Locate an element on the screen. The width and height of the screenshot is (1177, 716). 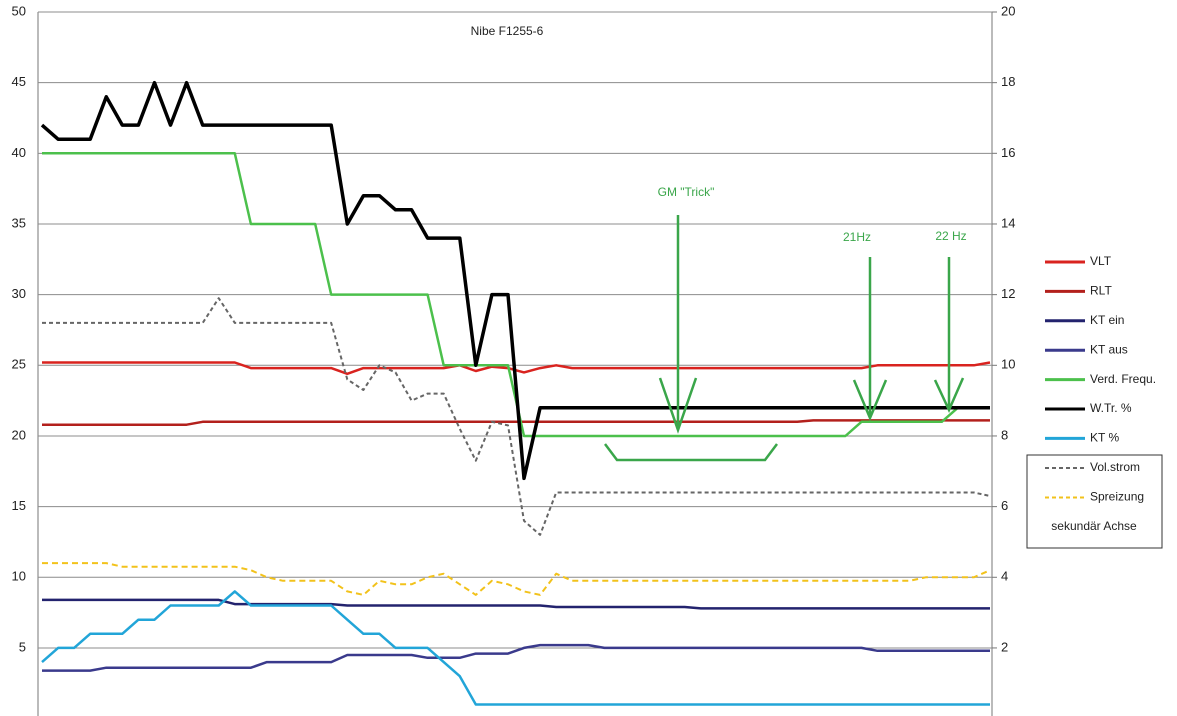
y2-tick-label: 6 is located at coordinates (1004, 505).